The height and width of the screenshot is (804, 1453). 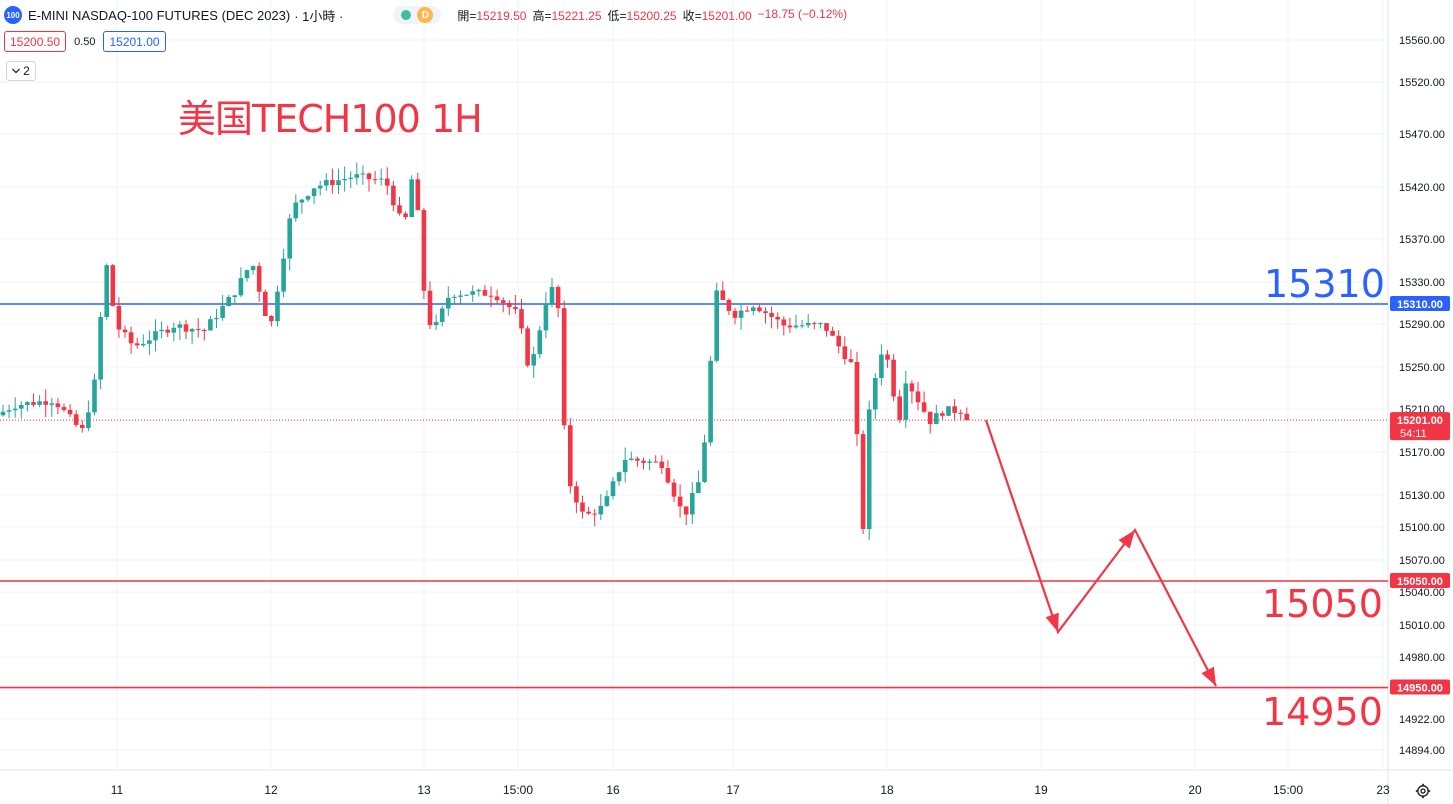 I want to click on symbol-badge: 100, so click(x=13, y=15).